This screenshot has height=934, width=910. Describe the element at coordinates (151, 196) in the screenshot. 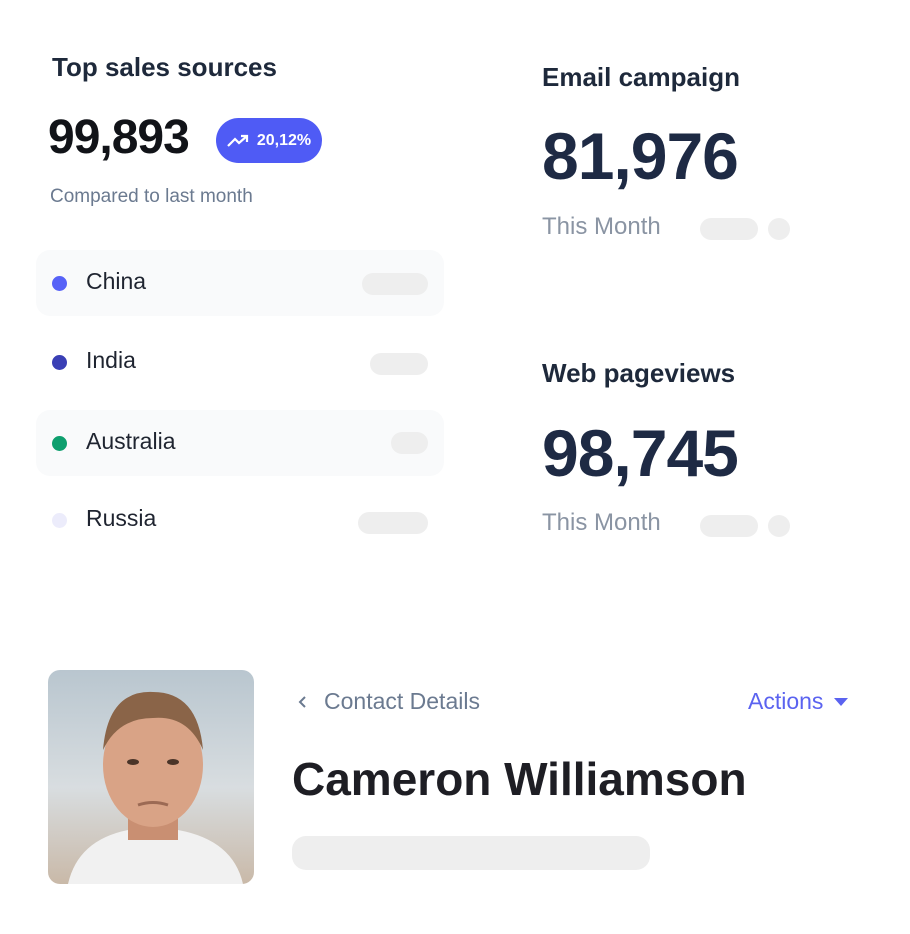

I see `compare-text: Compared to last month` at that location.